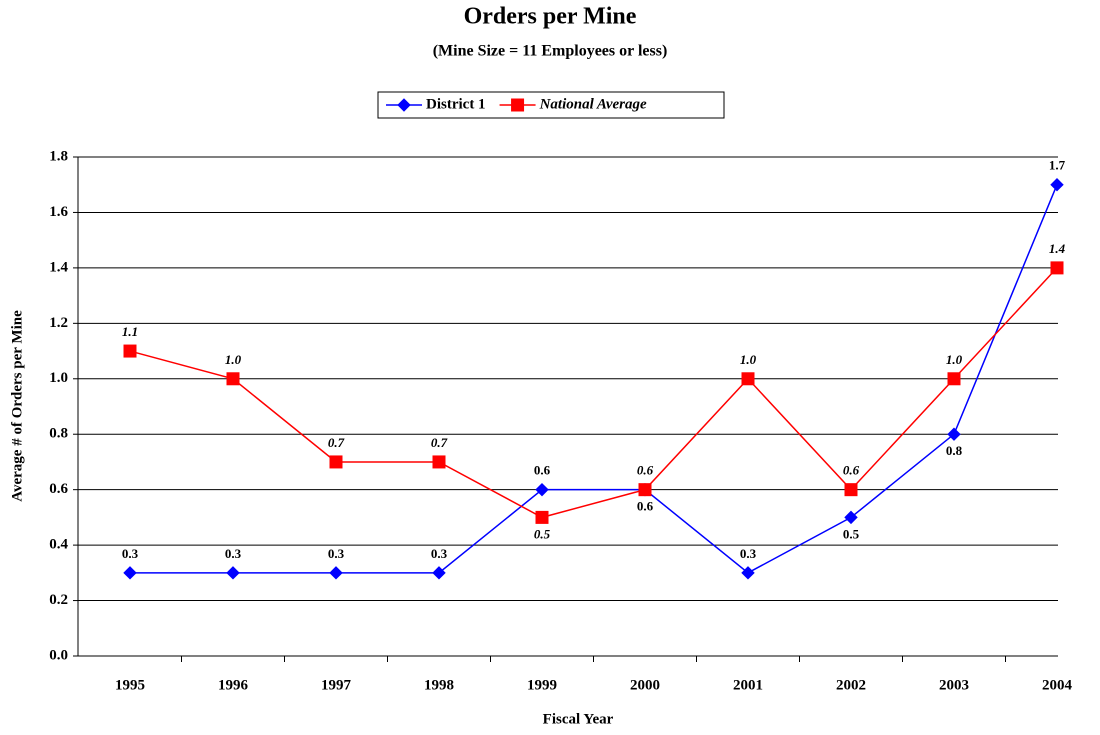 This screenshot has height=735, width=1100. I want to click on legend-label: District 1, so click(456, 104).